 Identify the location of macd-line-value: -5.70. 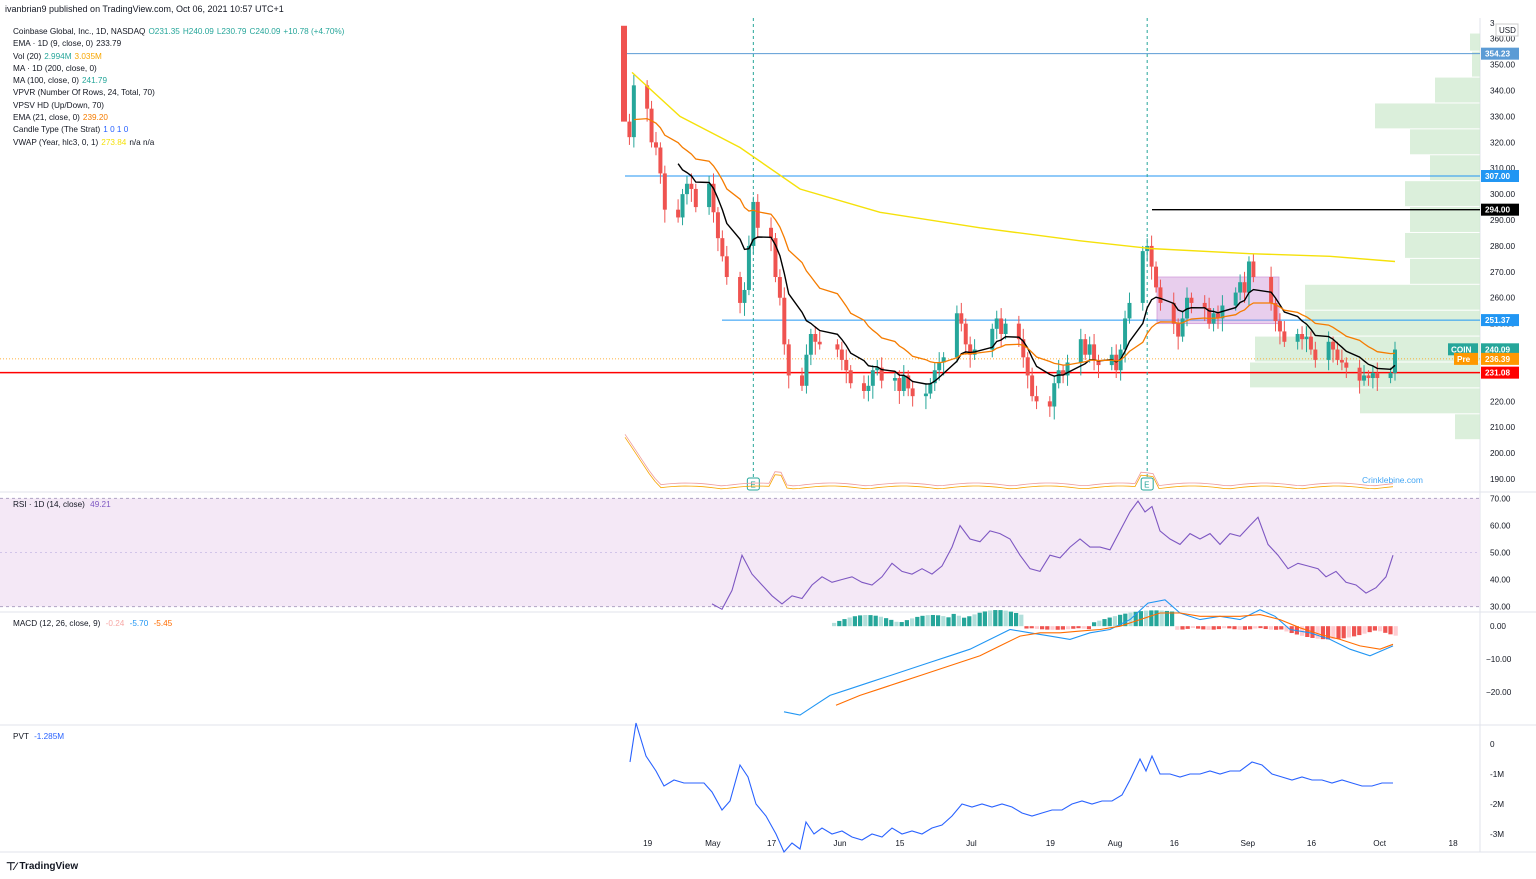
(139, 623).